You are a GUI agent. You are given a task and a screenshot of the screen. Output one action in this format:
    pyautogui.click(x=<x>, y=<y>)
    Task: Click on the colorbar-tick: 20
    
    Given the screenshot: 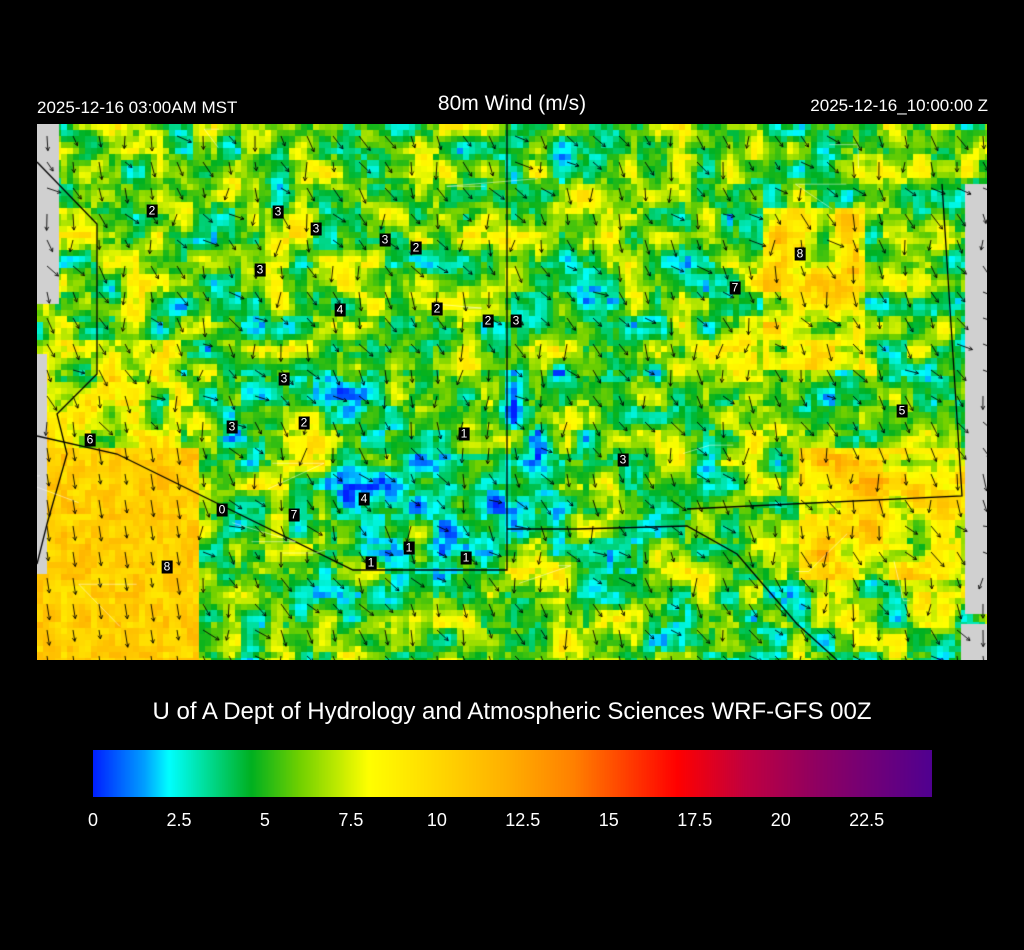 What is the action you would take?
    pyautogui.click(x=780, y=820)
    